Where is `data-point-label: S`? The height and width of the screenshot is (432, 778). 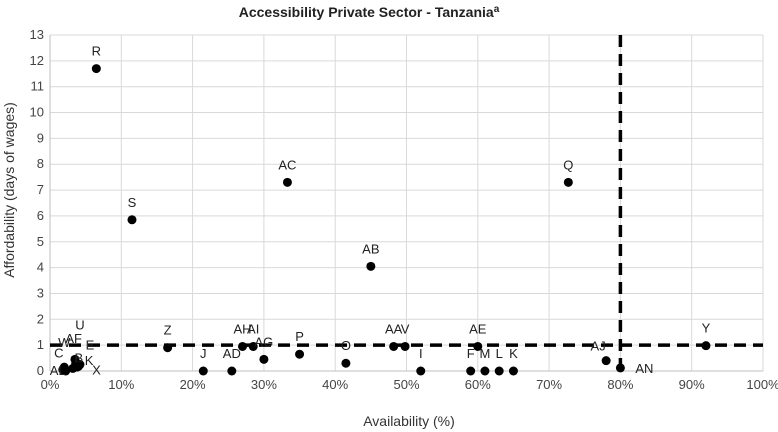 data-point-label: S is located at coordinates (132, 202).